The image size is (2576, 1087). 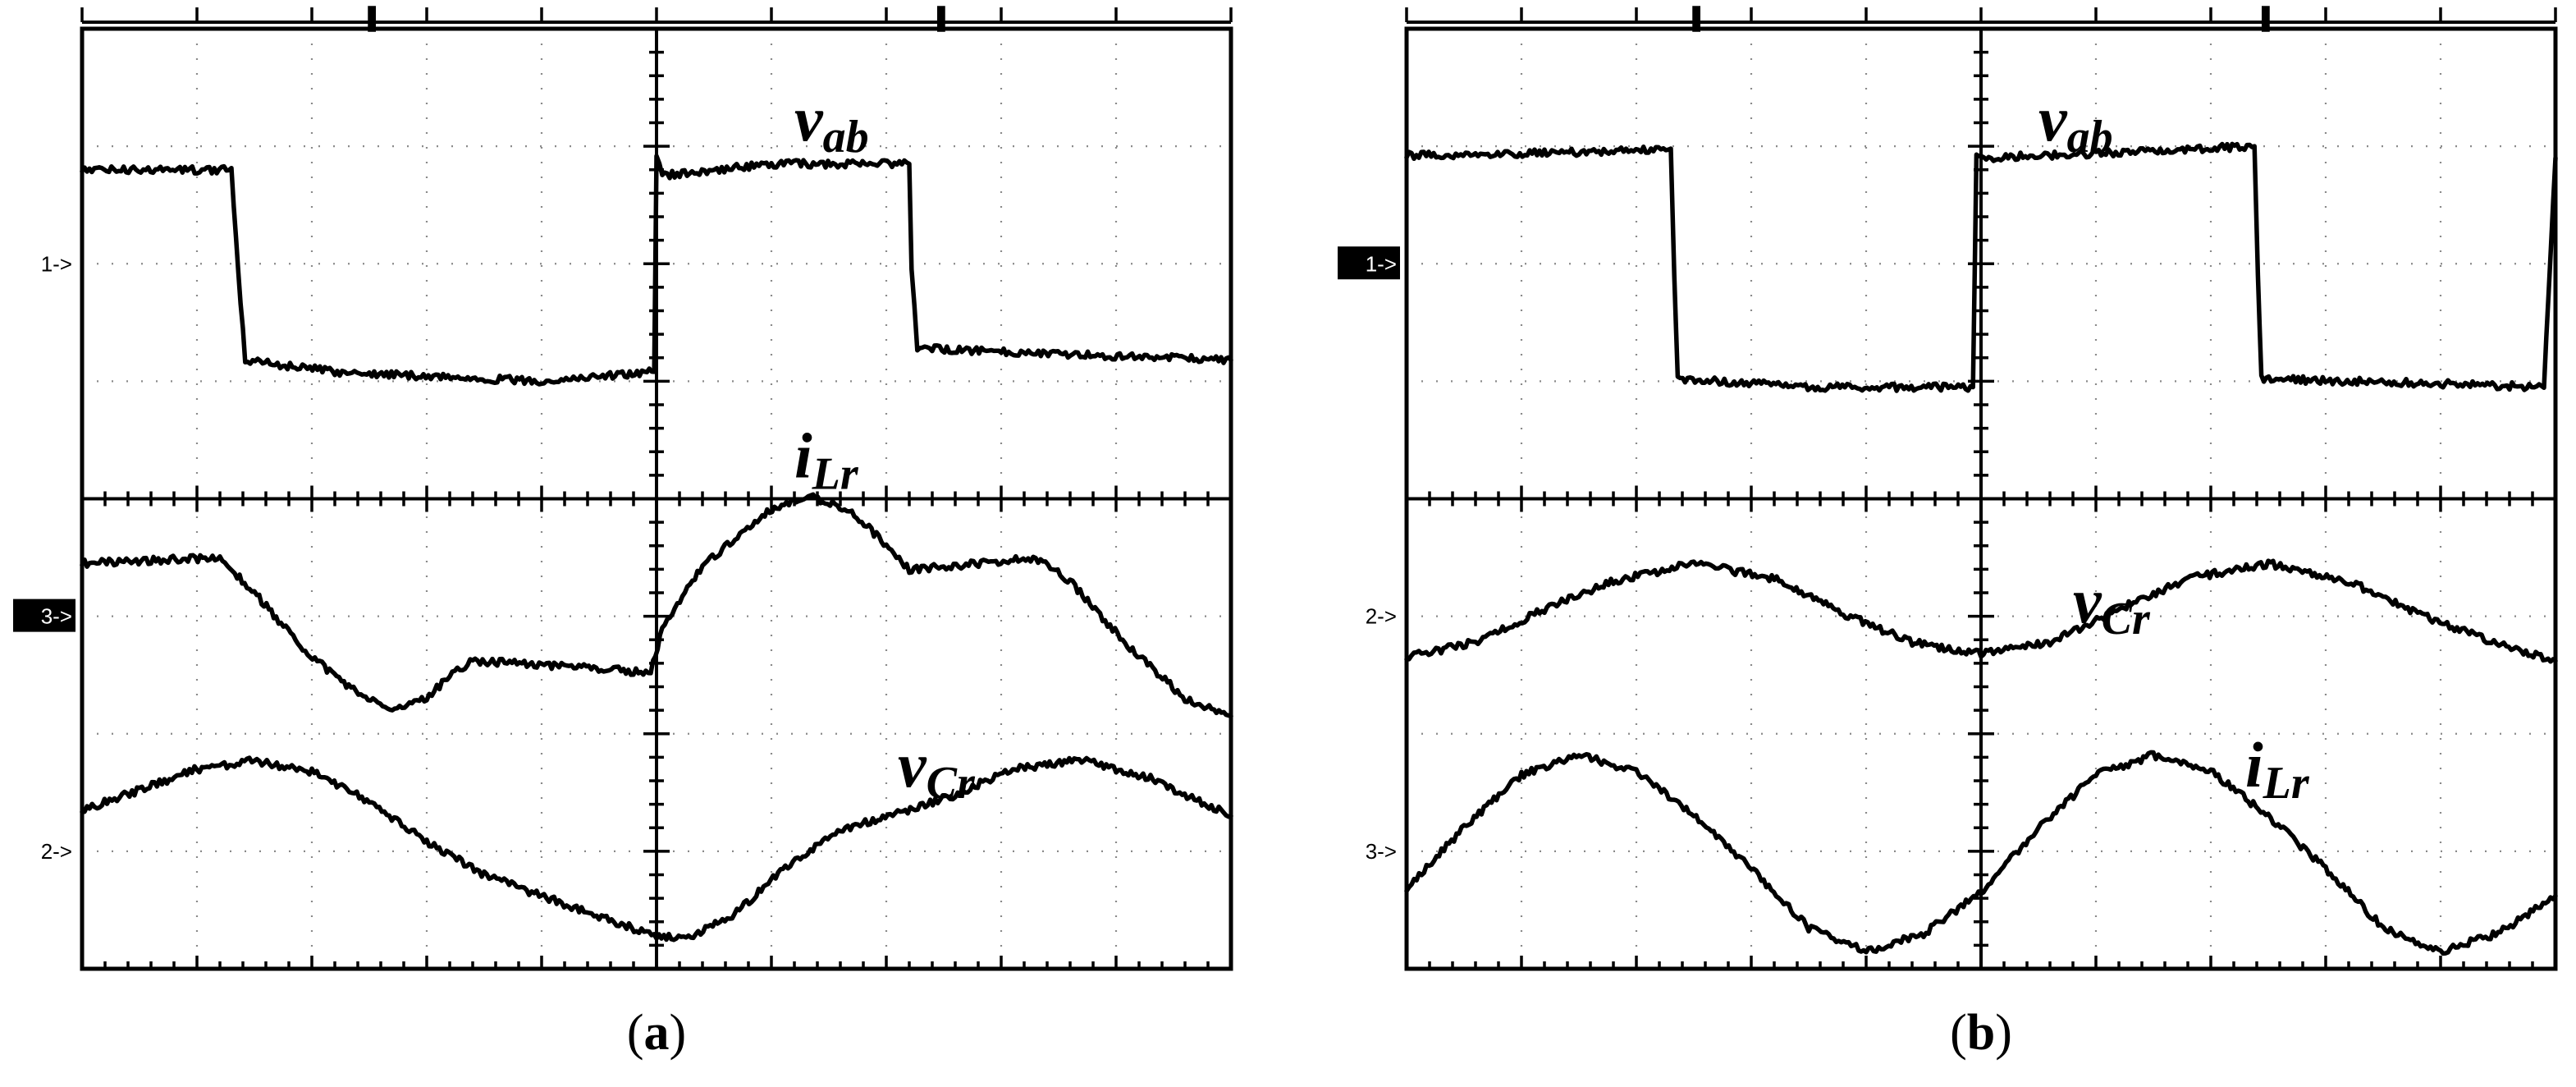 I want to click on panel-caption: (b), so click(x=1981, y=1033).